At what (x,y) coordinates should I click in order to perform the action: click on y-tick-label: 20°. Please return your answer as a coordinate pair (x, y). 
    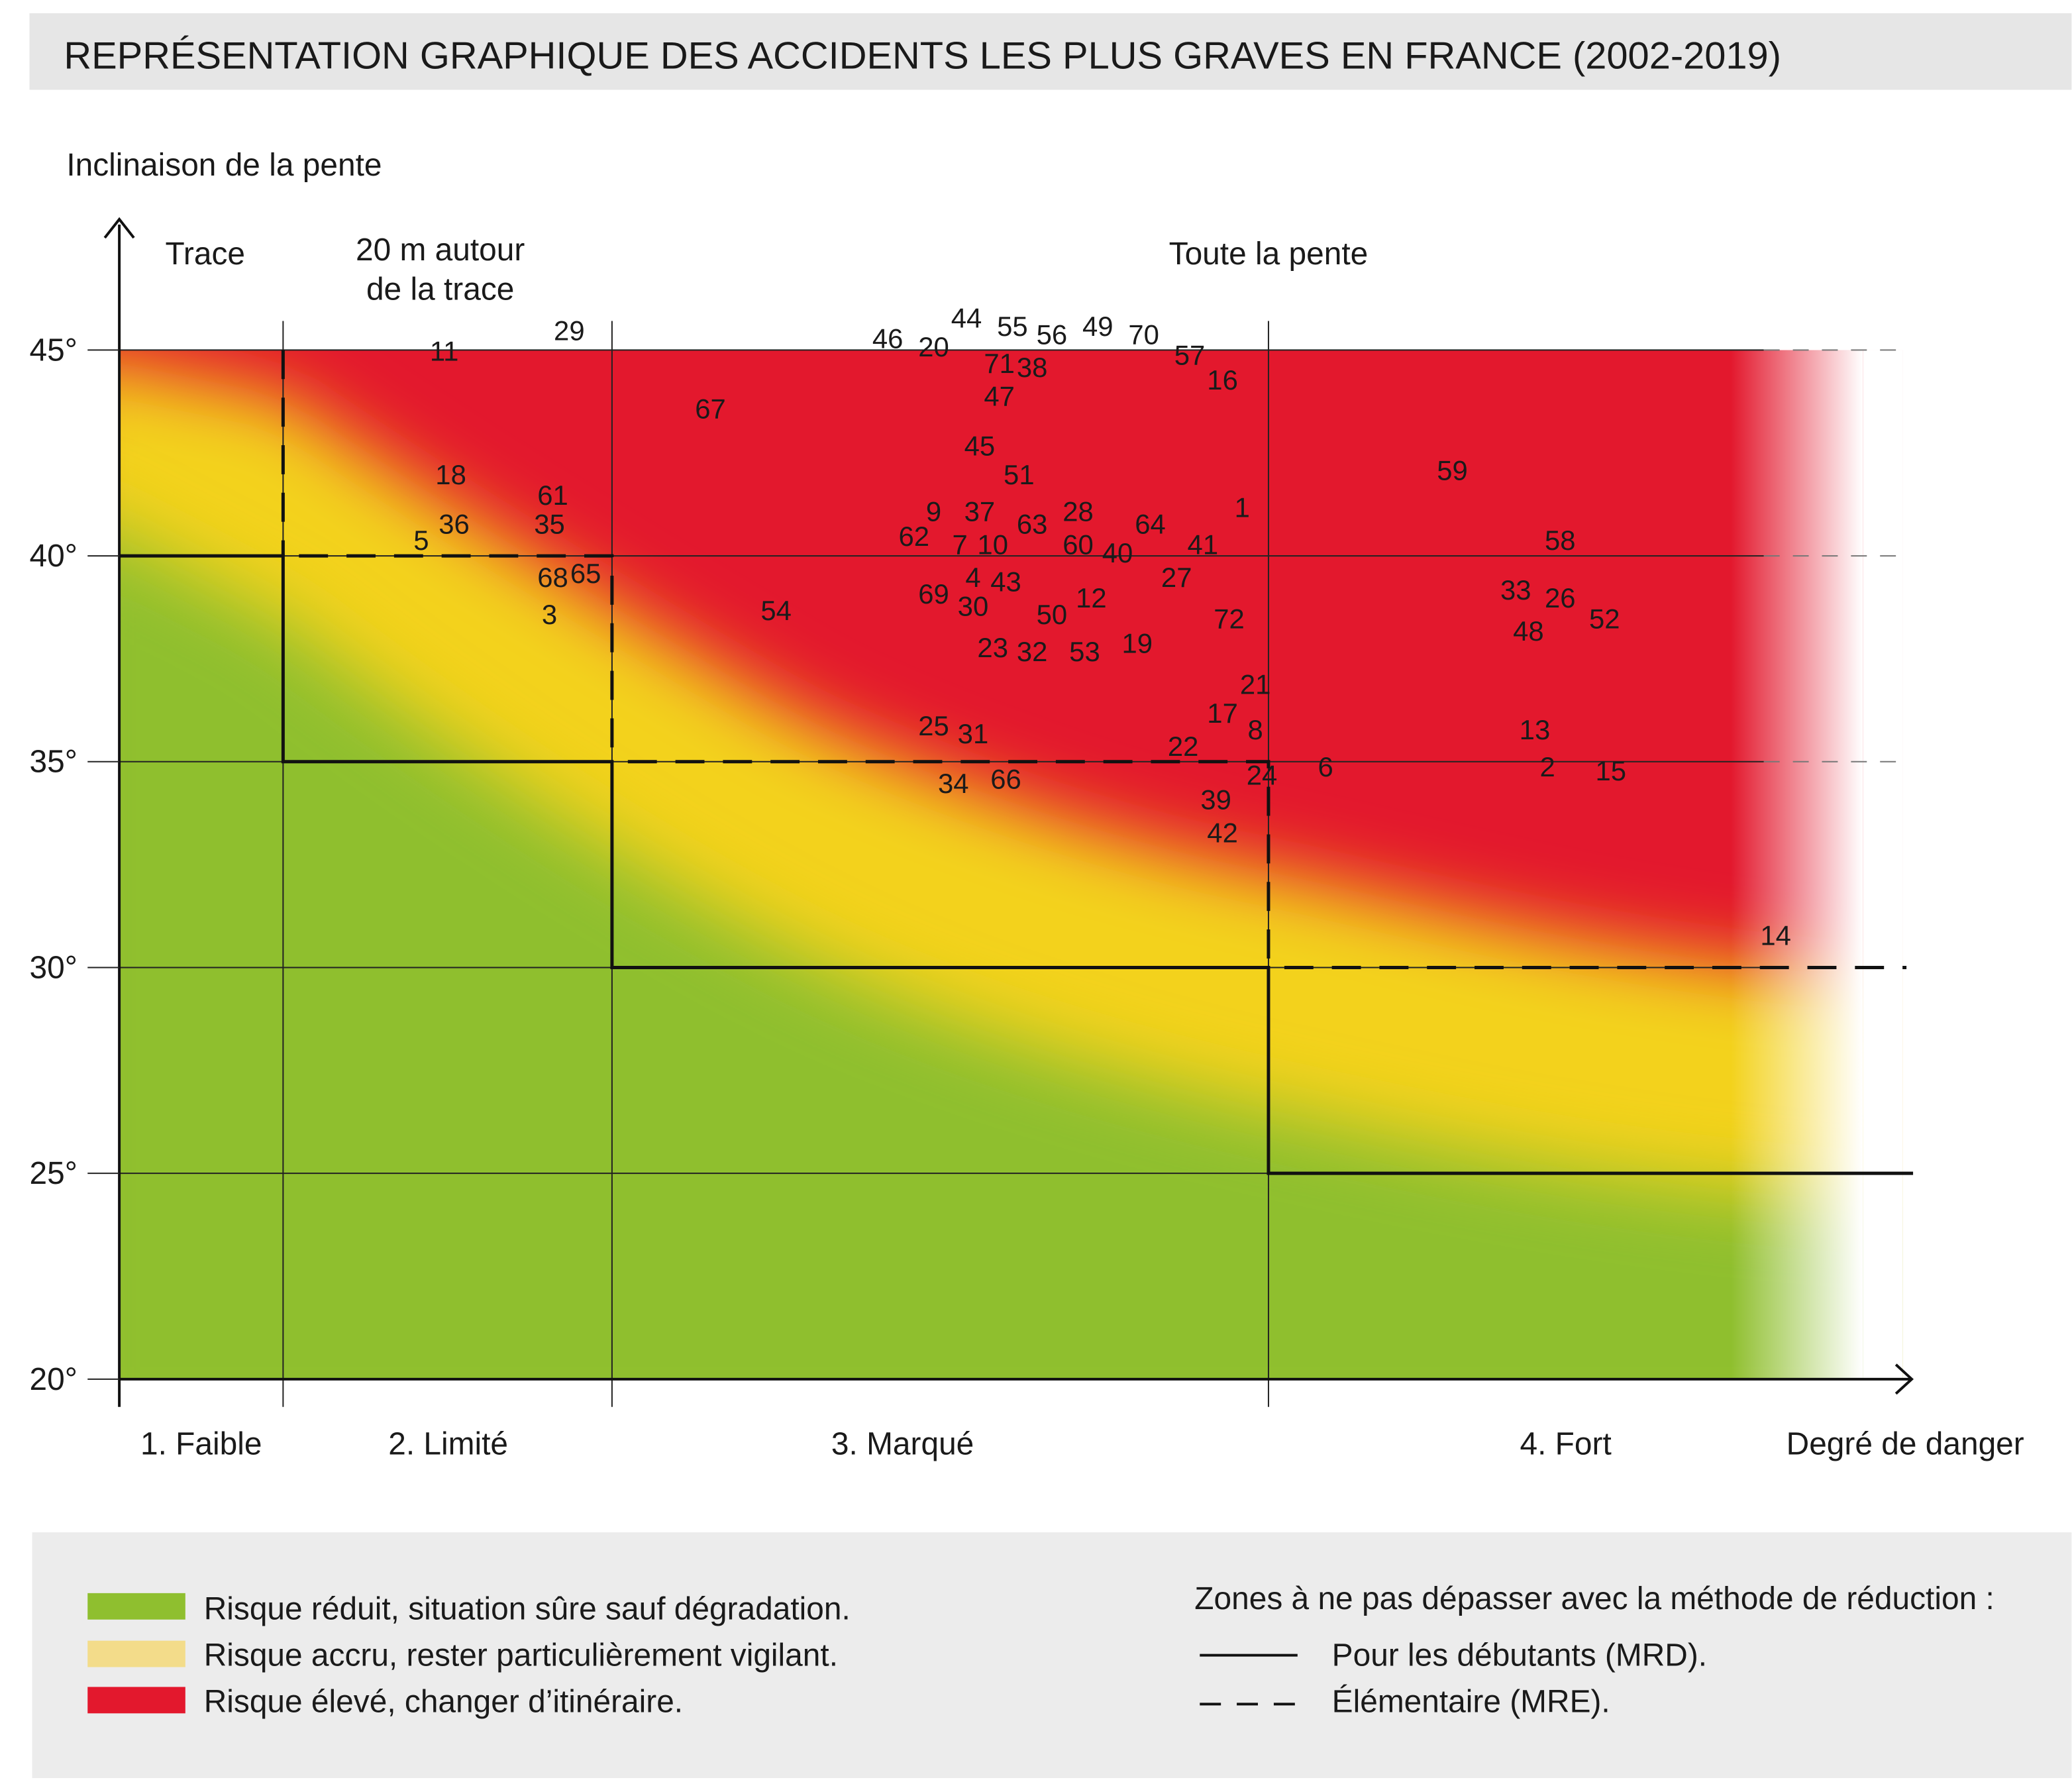
    Looking at the image, I should click on (54, 1379).